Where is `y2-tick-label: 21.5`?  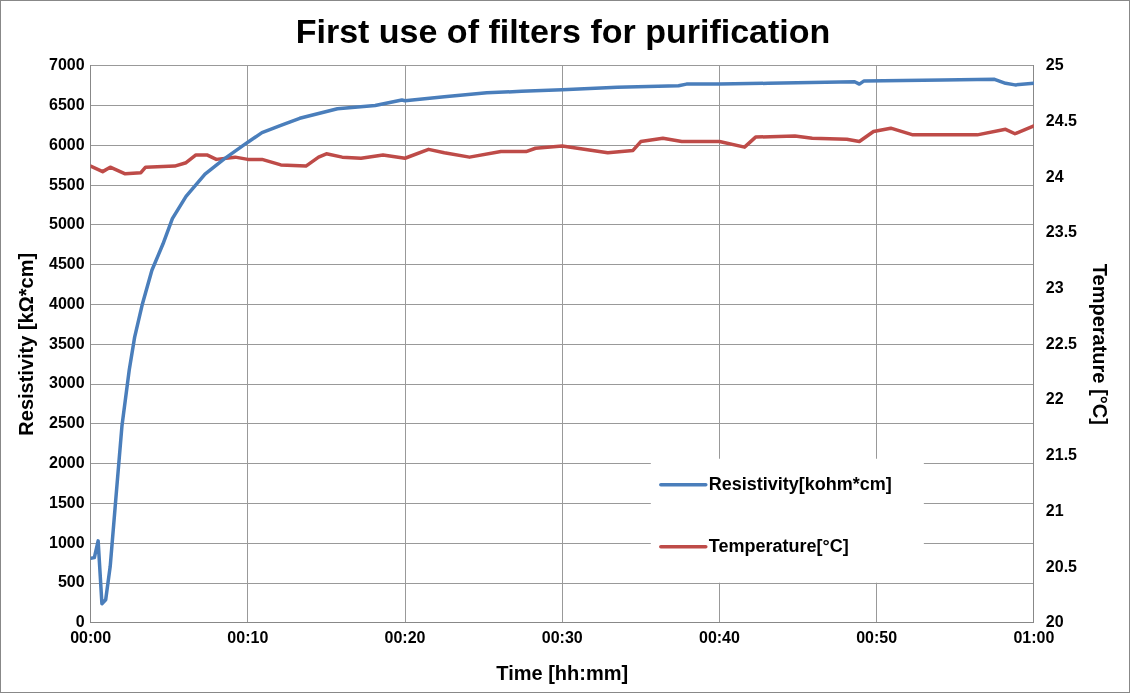
y2-tick-label: 21.5 is located at coordinates (1061, 455).